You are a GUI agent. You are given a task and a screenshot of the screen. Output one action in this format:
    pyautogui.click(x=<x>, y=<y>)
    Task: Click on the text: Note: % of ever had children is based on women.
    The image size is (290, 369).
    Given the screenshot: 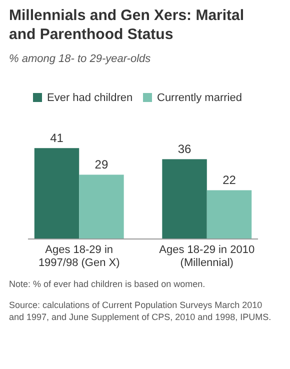 What is the action you would take?
    pyautogui.click(x=107, y=284)
    